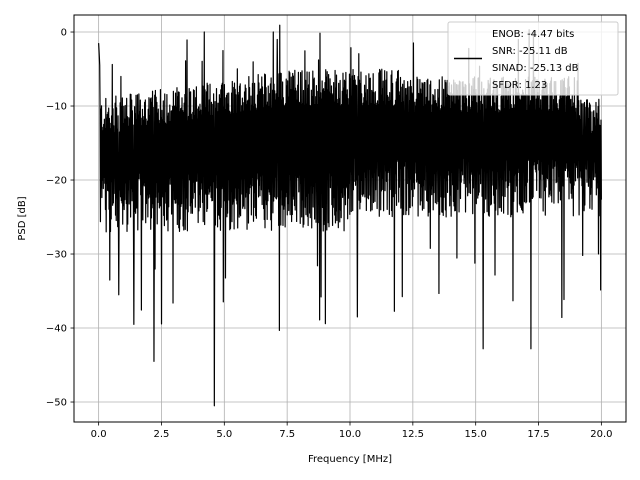  Describe the element at coordinates (56, 255) in the screenshot. I see `y-tick-label: −30` at that location.